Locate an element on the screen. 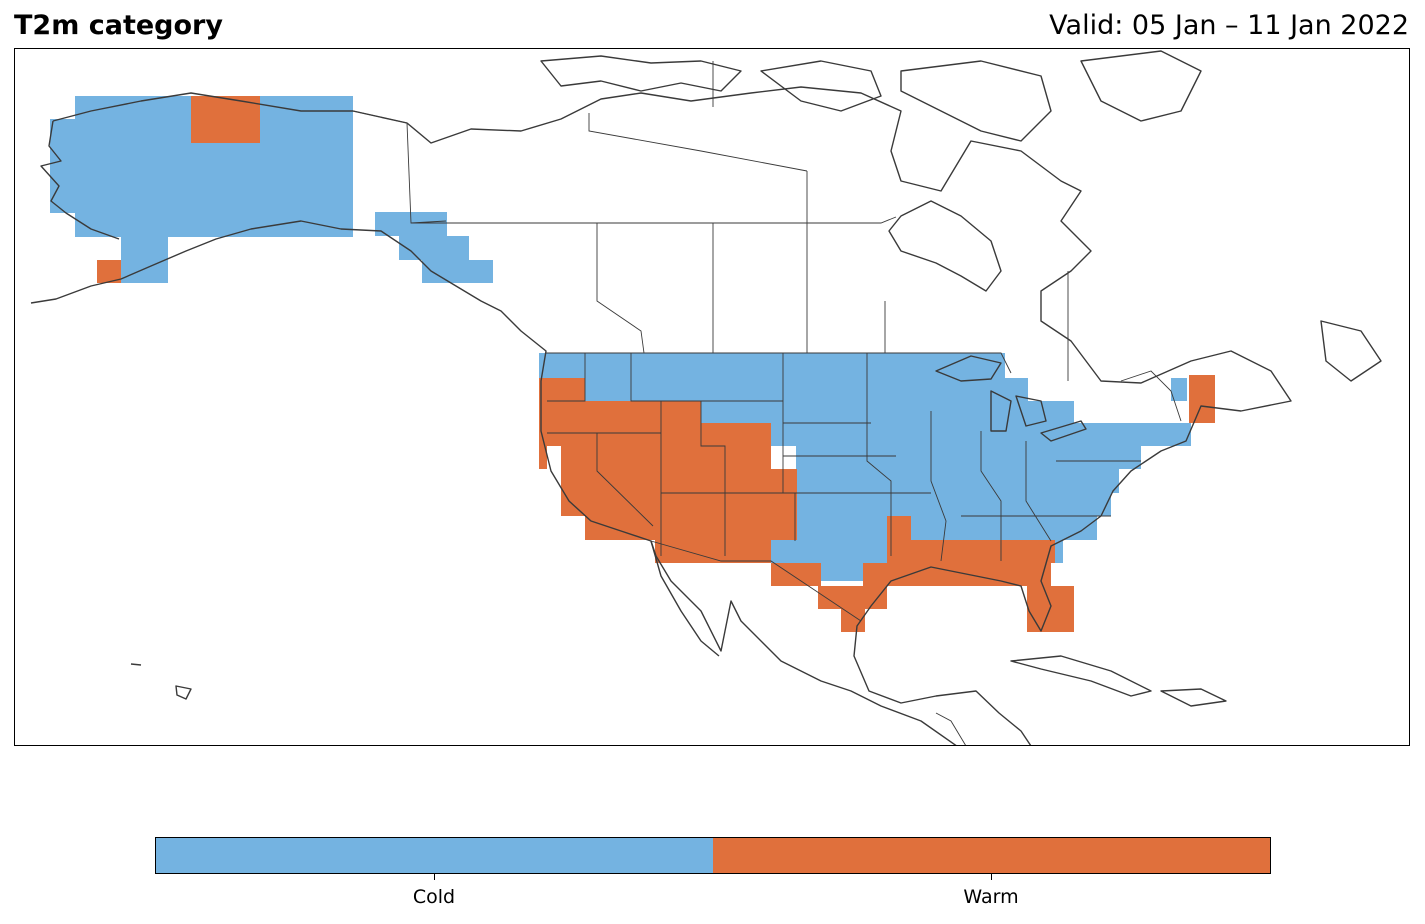 This screenshot has width=1425, height=924. colorbar-warm-segment is located at coordinates (991, 855).